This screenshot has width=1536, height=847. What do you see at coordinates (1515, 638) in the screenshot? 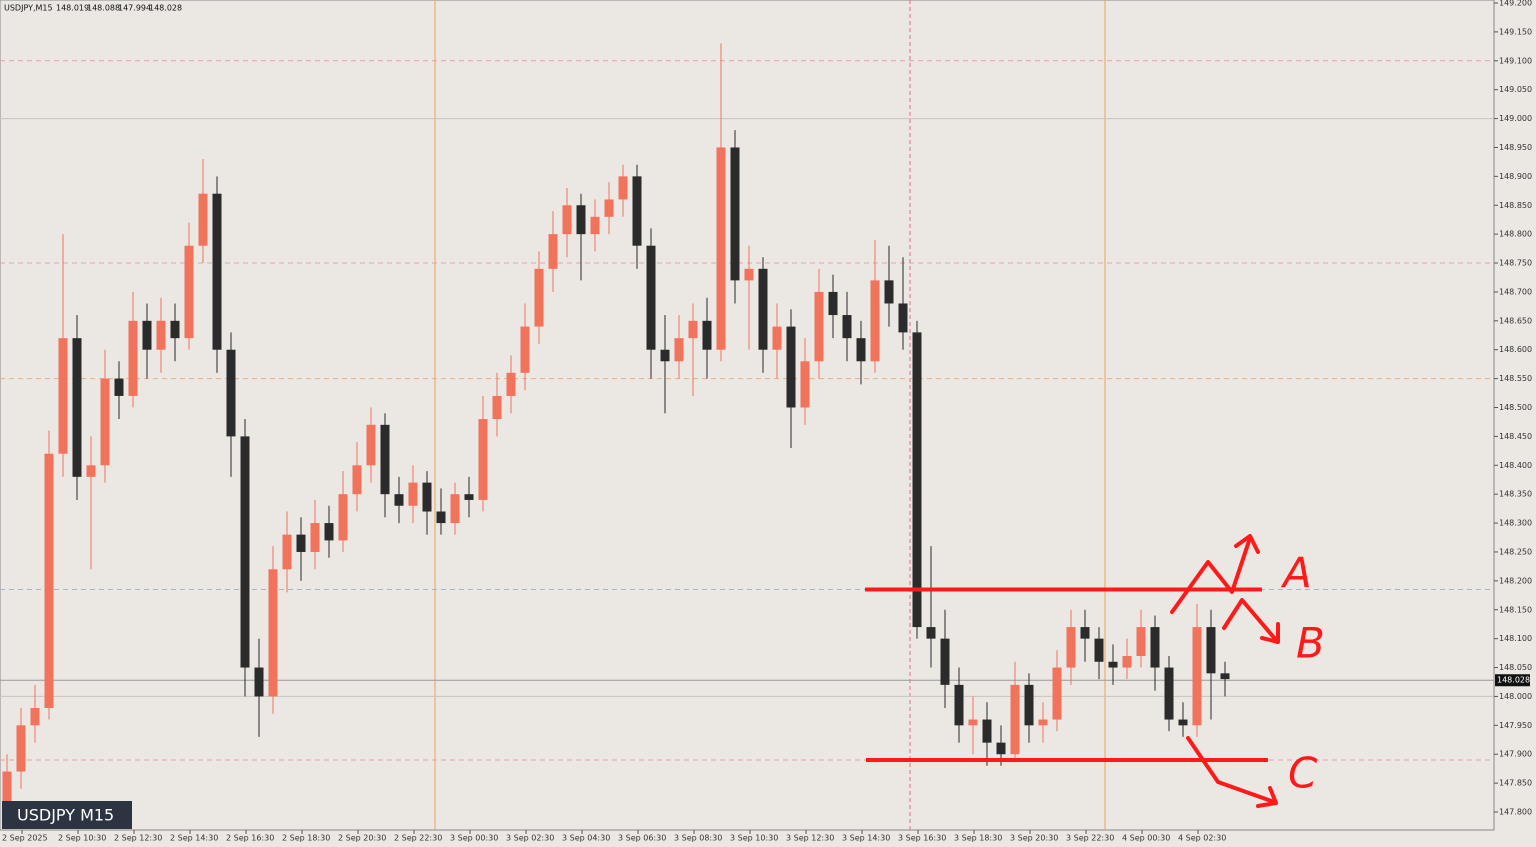
I see `y-tick-label: 148.100` at bounding box center [1515, 638].